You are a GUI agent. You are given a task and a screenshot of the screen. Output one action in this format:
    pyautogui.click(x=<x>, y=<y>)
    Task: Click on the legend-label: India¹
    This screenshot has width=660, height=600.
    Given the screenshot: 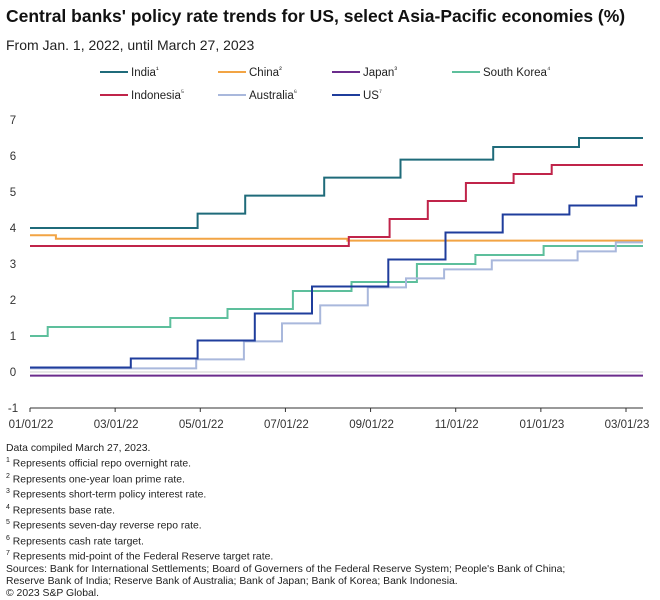 What is the action you would take?
    pyautogui.click(x=145, y=72)
    